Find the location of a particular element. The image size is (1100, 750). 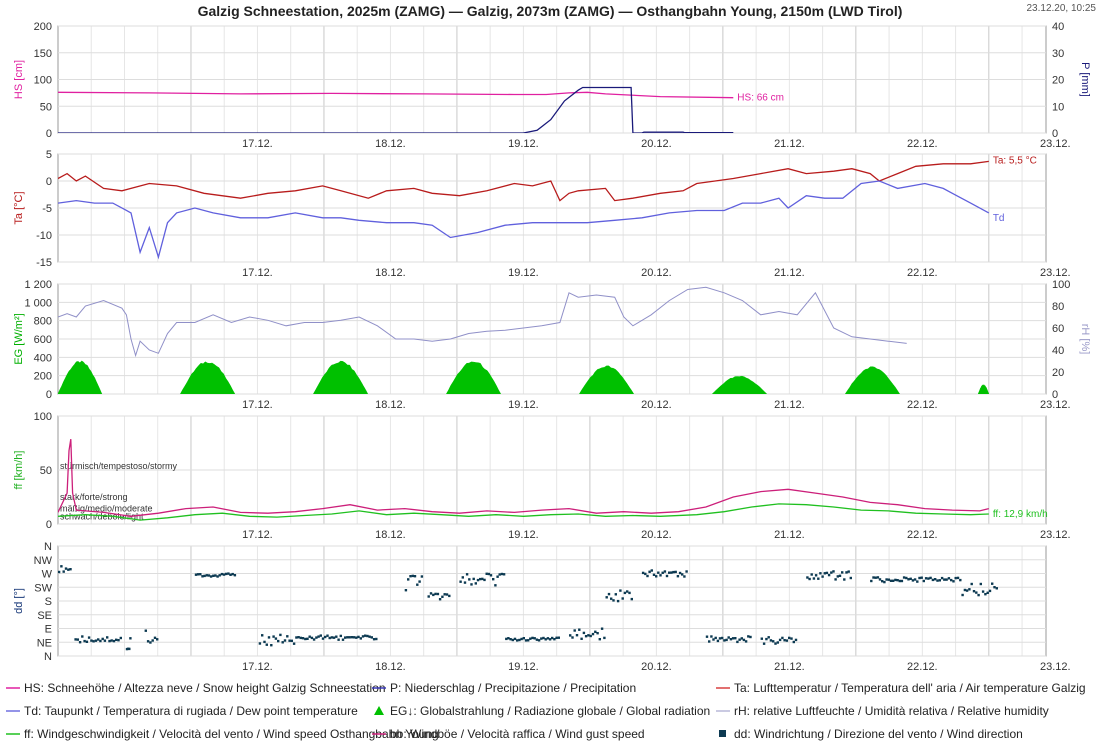

x-tick-label: 23.12. is located at coordinates (1055, 144).